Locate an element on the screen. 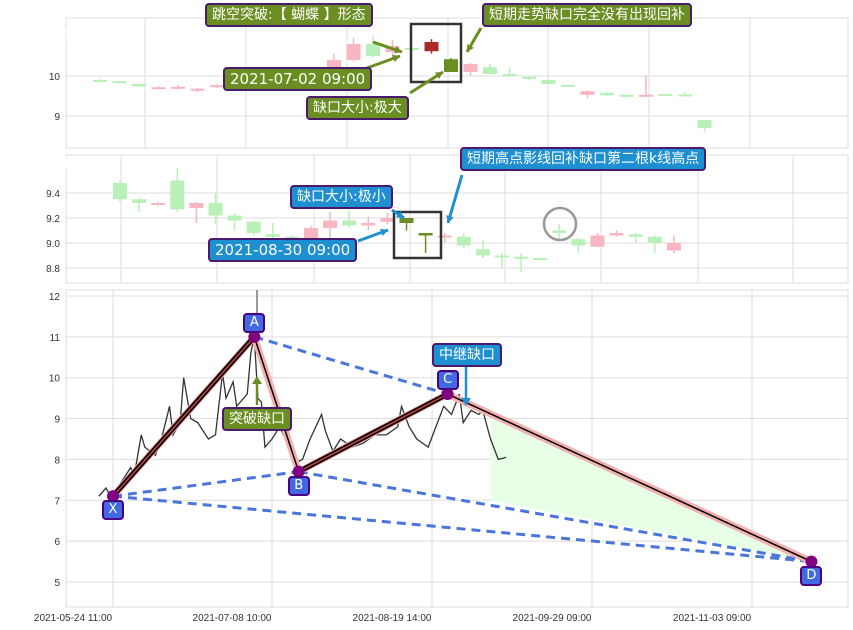 The width and height of the screenshot is (853, 630). y-tick-label: 6 is located at coordinates (57, 542).